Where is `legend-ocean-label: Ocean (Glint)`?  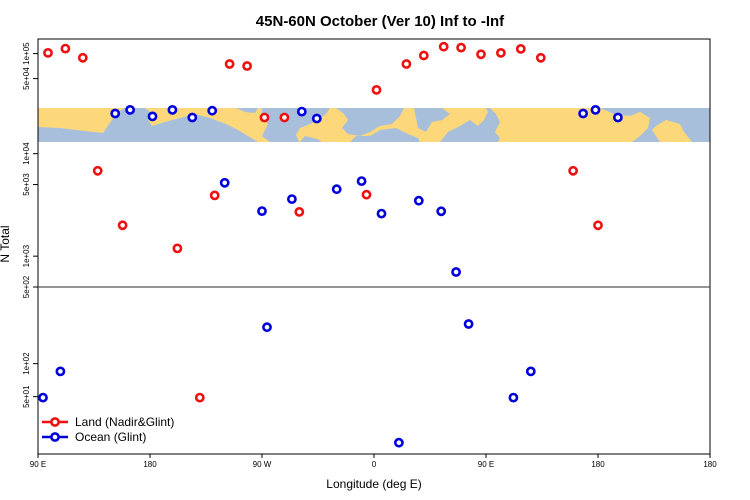 legend-ocean-label: Ocean (Glint) is located at coordinates (110, 437).